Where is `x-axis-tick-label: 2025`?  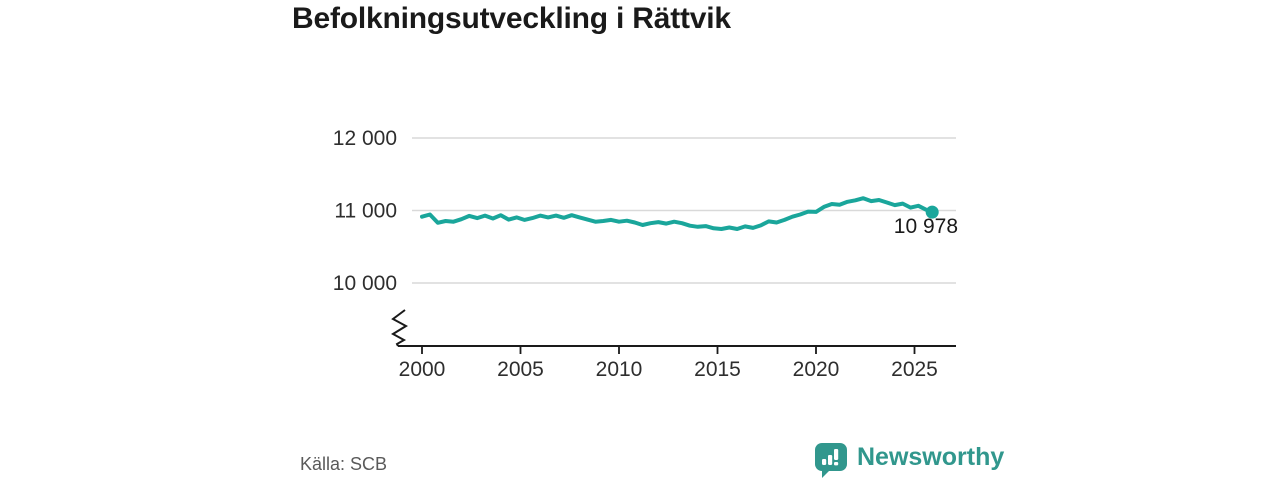 x-axis-tick-label: 2025 is located at coordinates (914, 369).